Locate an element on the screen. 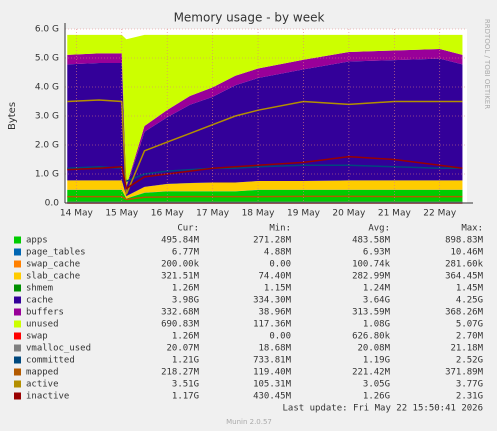 The height and width of the screenshot is (431, 497). legend-value: 38.96M is located at coordinates (274, 313).